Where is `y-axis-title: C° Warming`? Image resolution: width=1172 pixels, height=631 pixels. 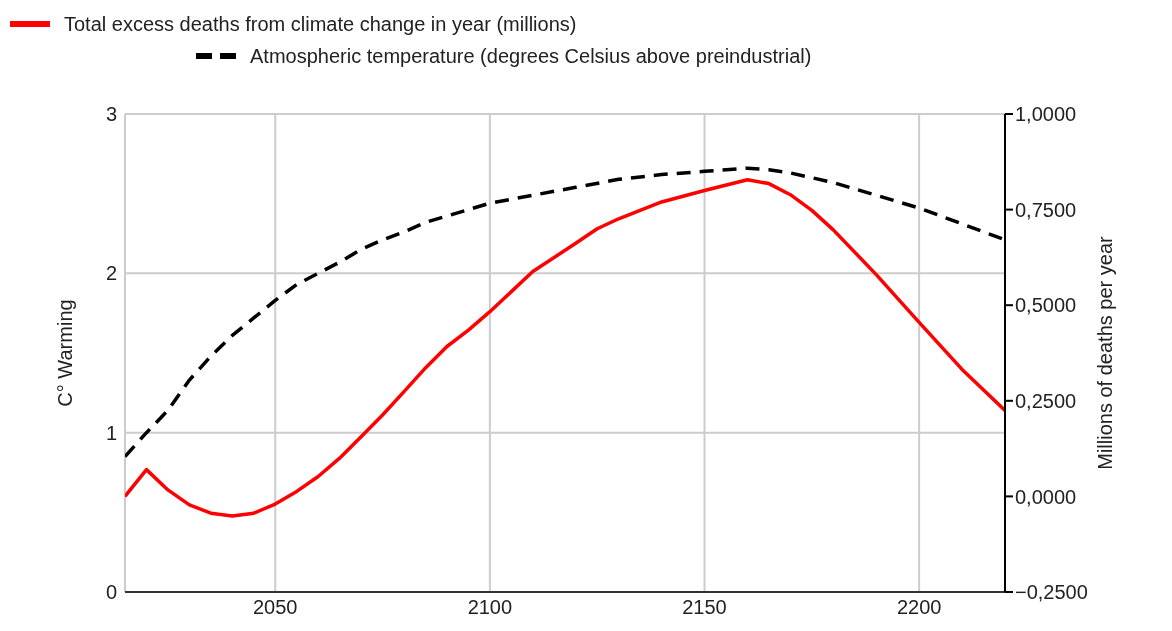 y-axis-title: C° Warming is located at coordinates (65, 353).